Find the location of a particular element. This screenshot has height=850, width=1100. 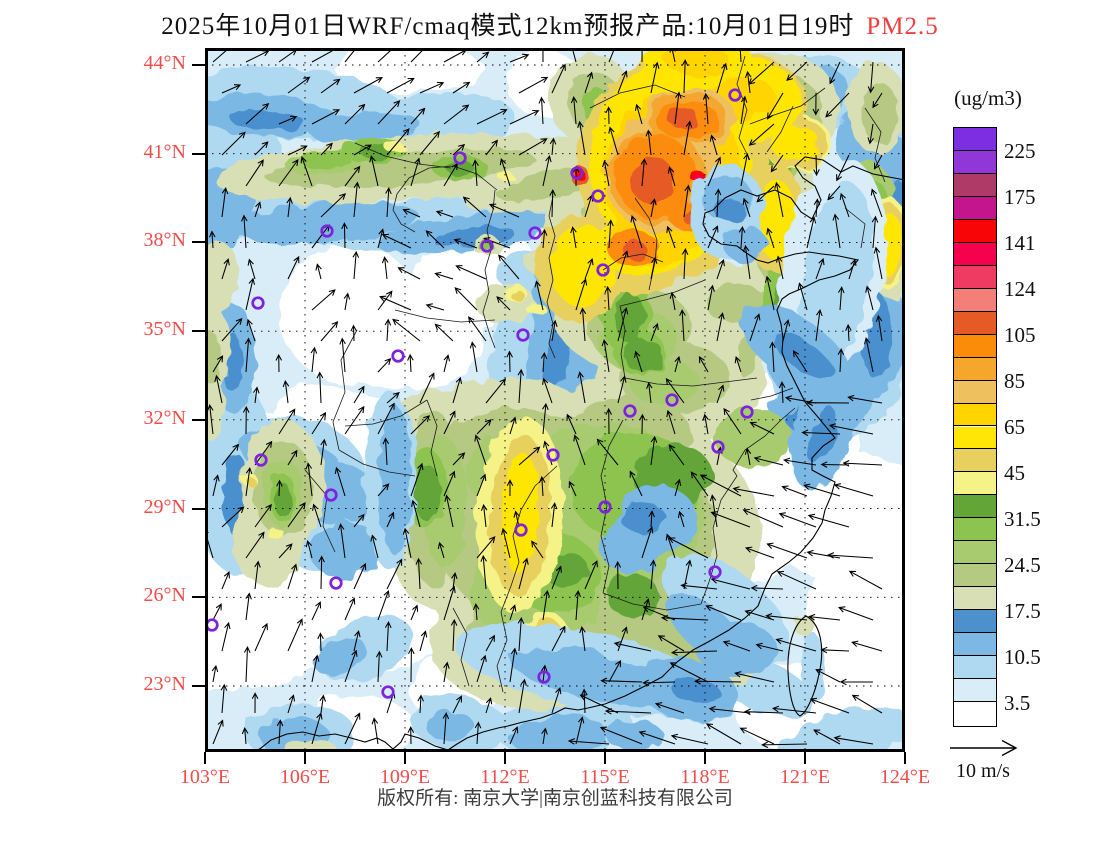

copyright-footer: 版权所有: 南京大学|南京创蓝科技有限公司 is located at coordinates (555, 798).